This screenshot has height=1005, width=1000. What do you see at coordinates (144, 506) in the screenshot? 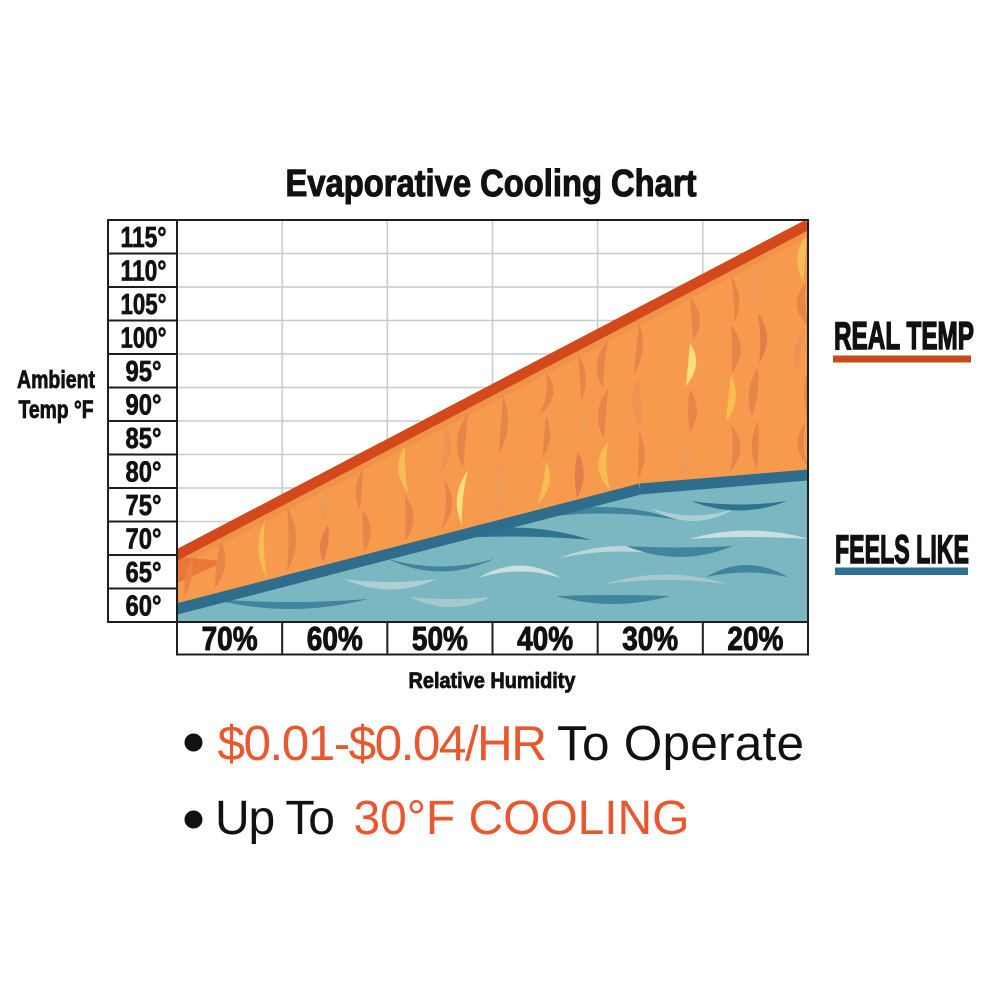
I see `svg-text: 75°` at bounding box center [144, 506].